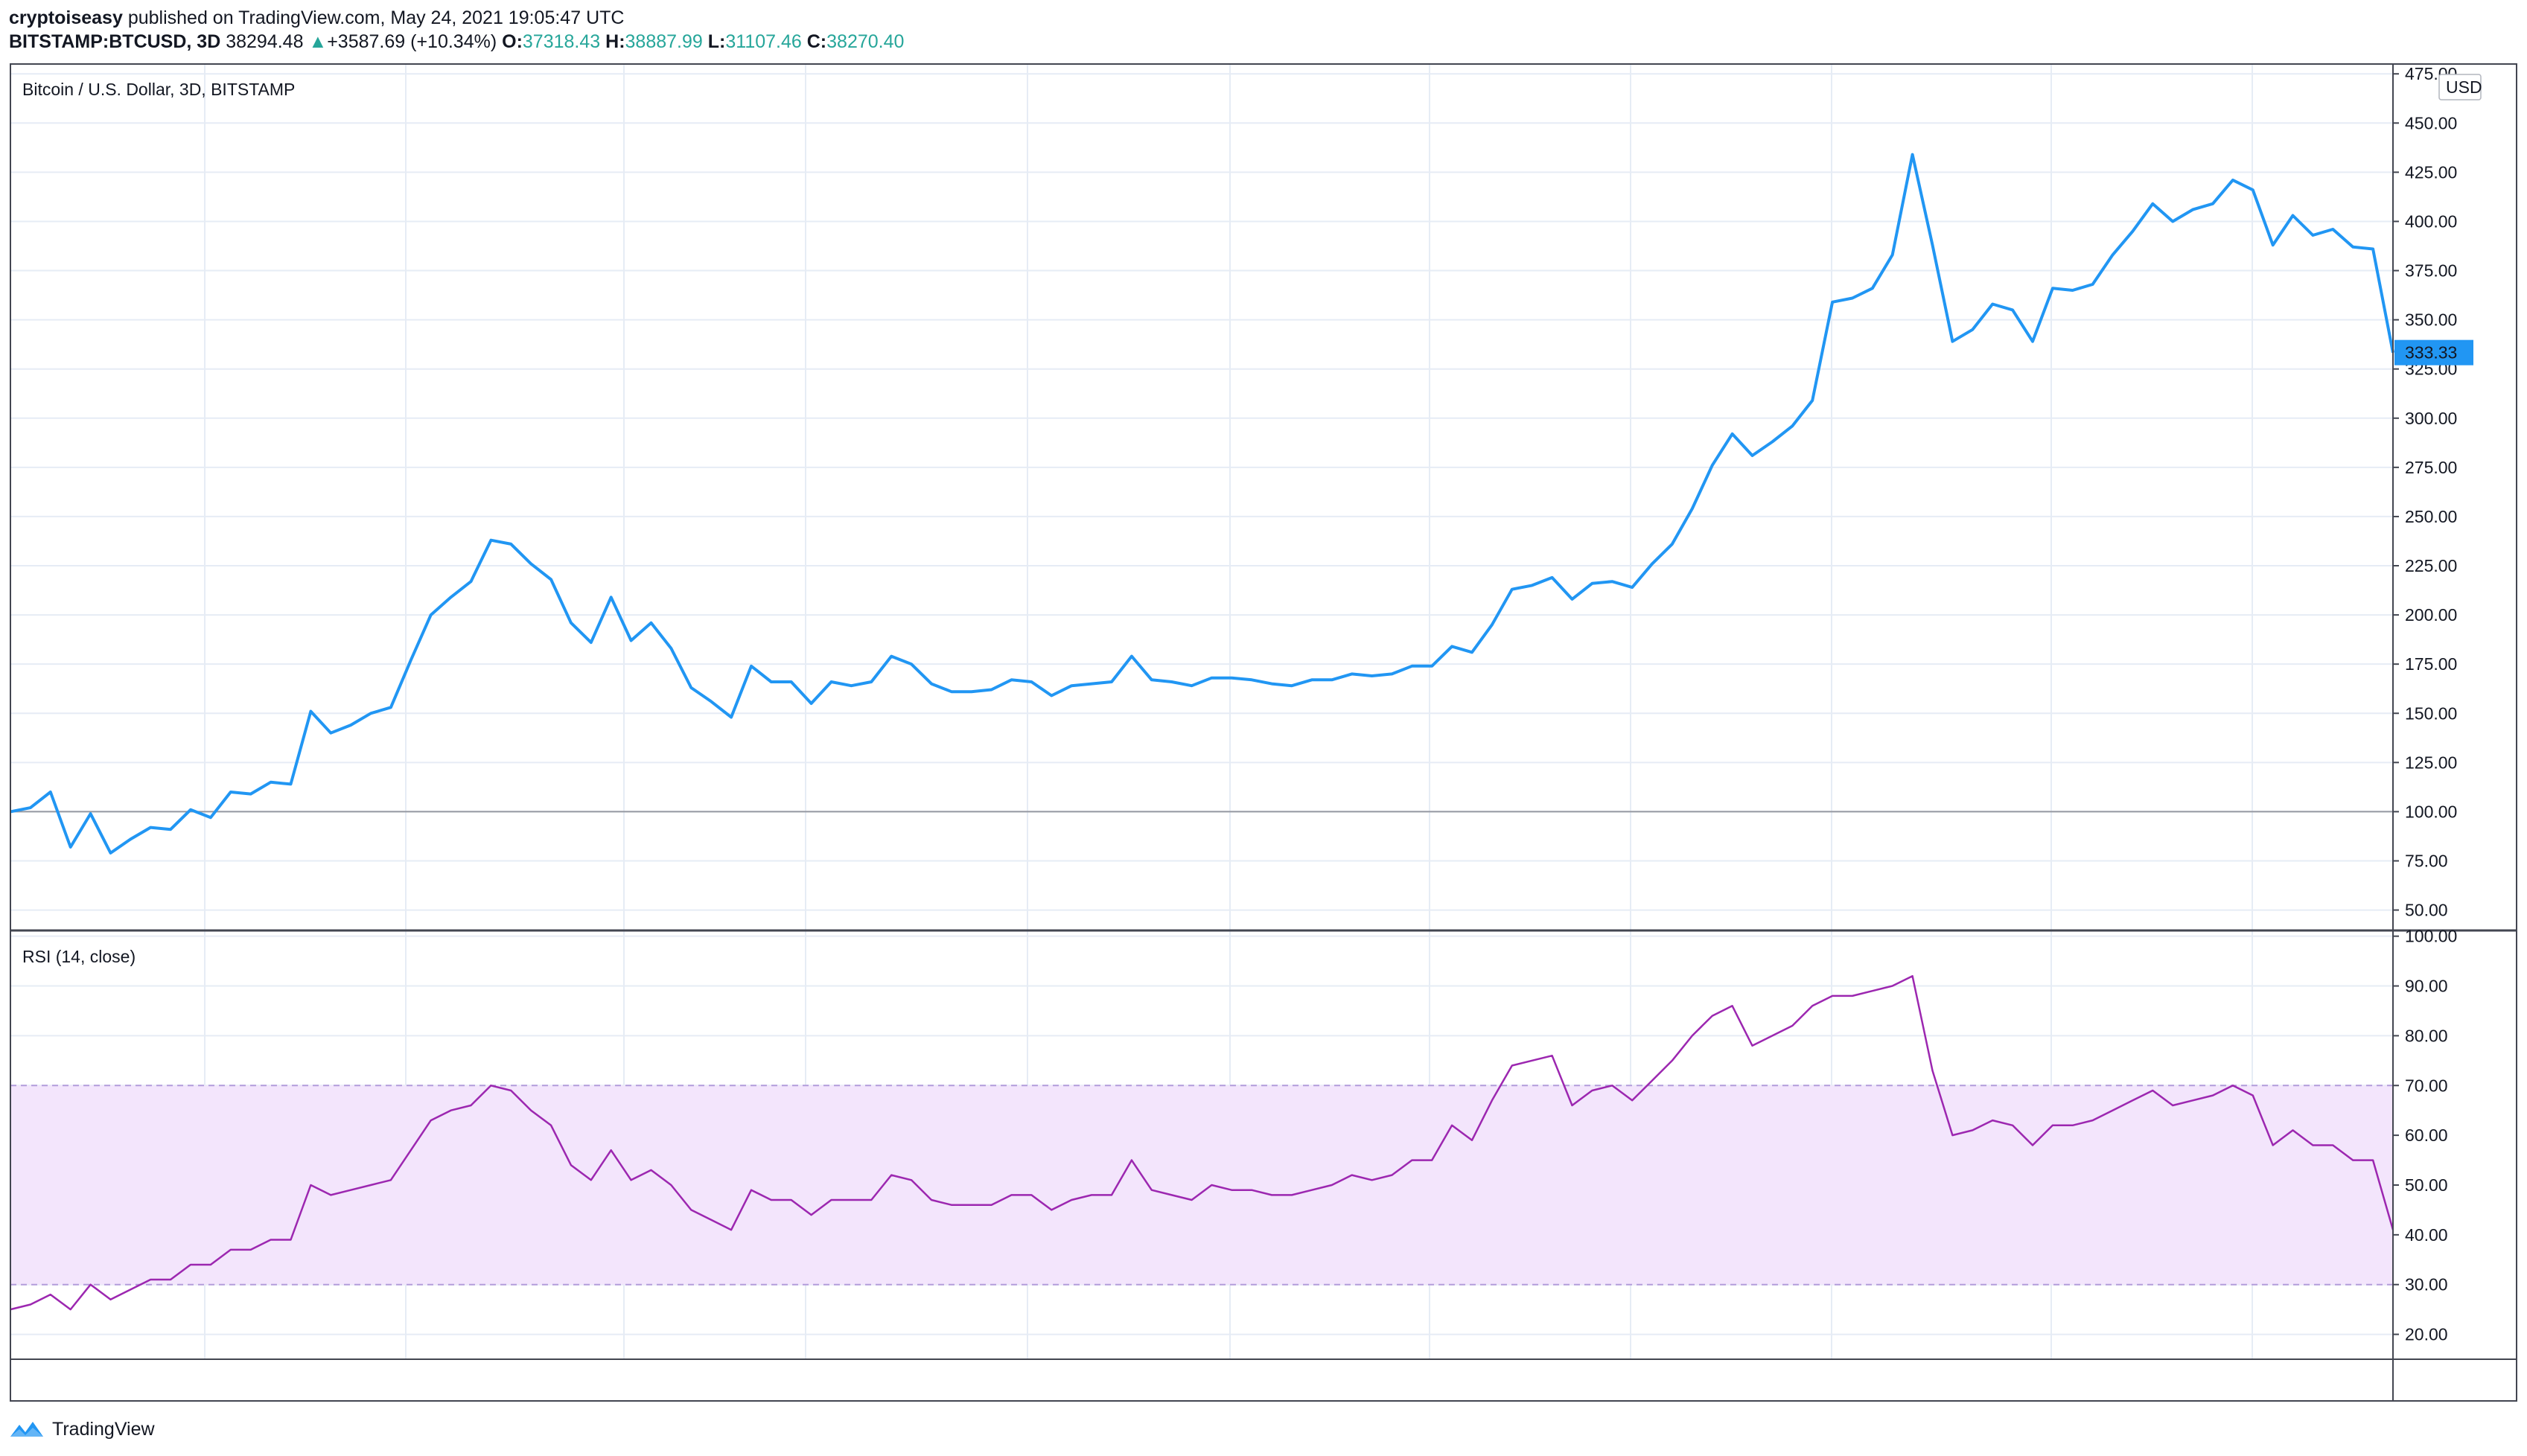 This screenshot has width=2527, height=1456. Describe the element at coordinates (763, 41) in the screenshot. I see `low-value: 31107.46` at that location.